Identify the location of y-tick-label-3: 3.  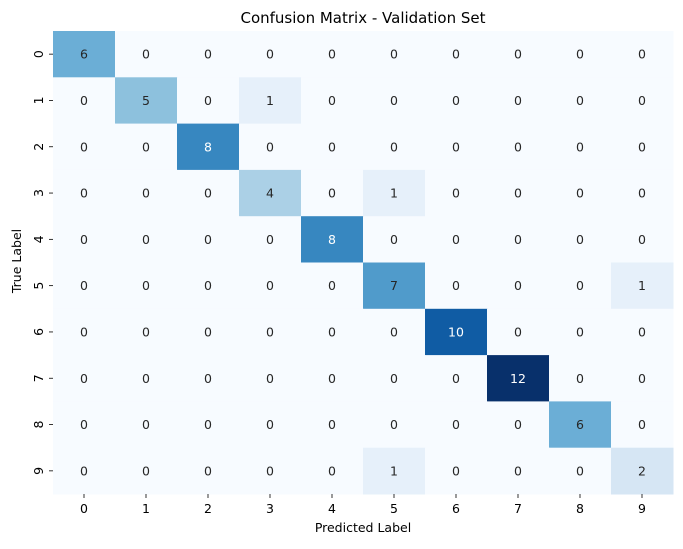
(38, 193).